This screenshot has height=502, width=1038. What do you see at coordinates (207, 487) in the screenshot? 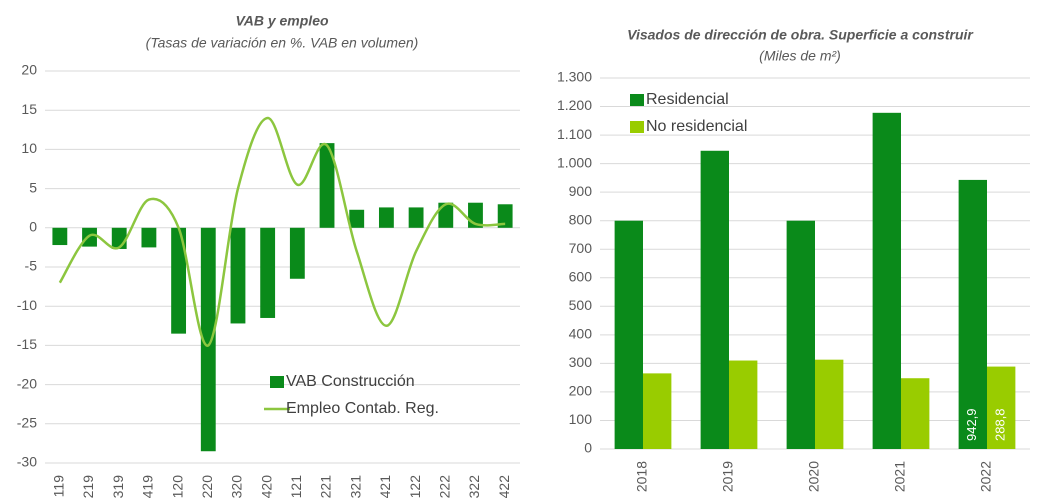
I see `x-tick-label: 220` at bounding box center [207, 487].